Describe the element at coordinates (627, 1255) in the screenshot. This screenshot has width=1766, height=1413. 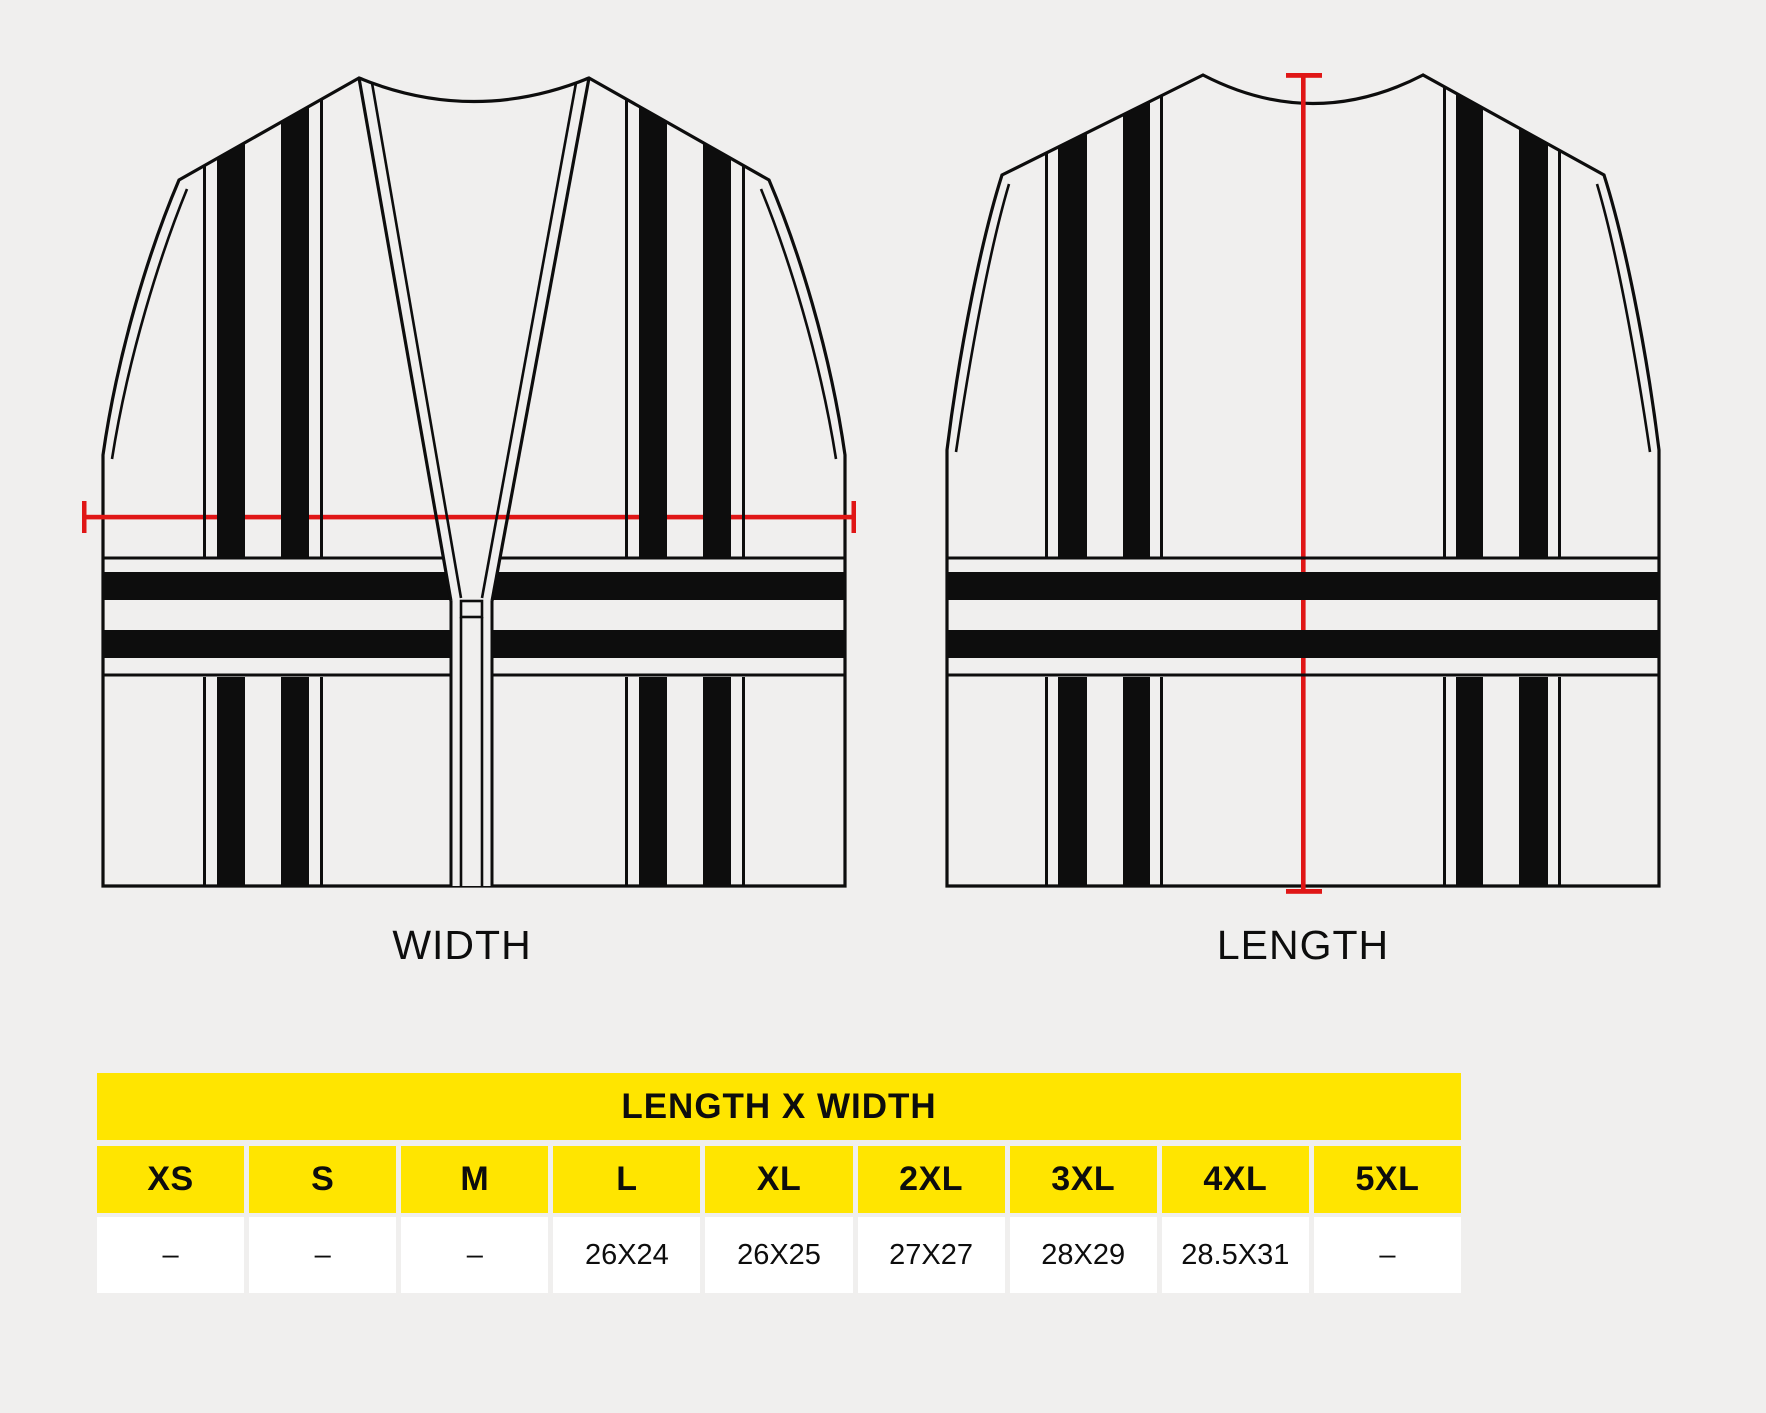
I see `value-cell-3: 26X24` at that location.